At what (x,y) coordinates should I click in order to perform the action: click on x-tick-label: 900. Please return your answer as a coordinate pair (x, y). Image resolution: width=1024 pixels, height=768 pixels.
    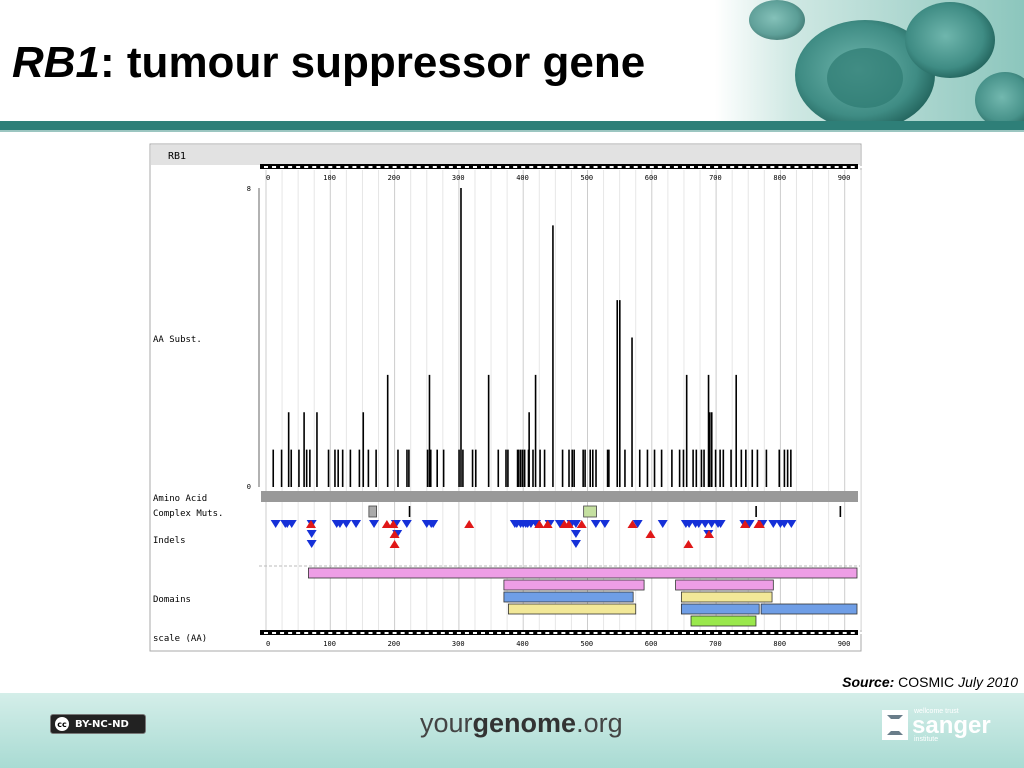
    Looking at the image, I should click on (844, 178).